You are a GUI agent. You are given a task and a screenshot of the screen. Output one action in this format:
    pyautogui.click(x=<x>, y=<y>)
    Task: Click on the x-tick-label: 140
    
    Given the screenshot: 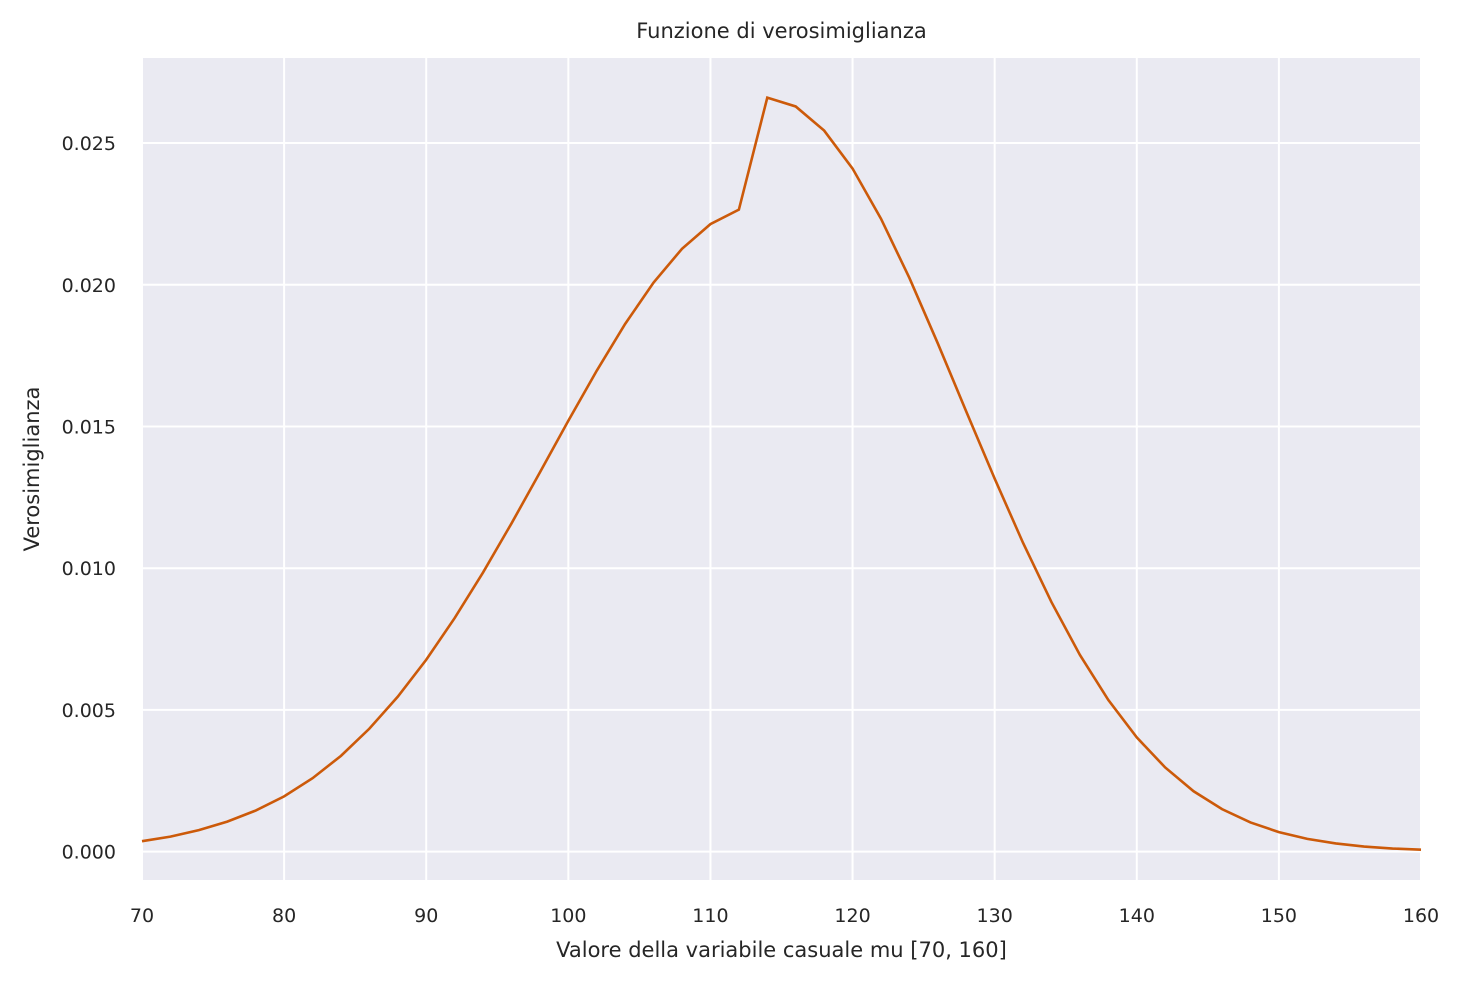 What is the action you would take?
    pyautogui.click(x=1137, y=916)
    